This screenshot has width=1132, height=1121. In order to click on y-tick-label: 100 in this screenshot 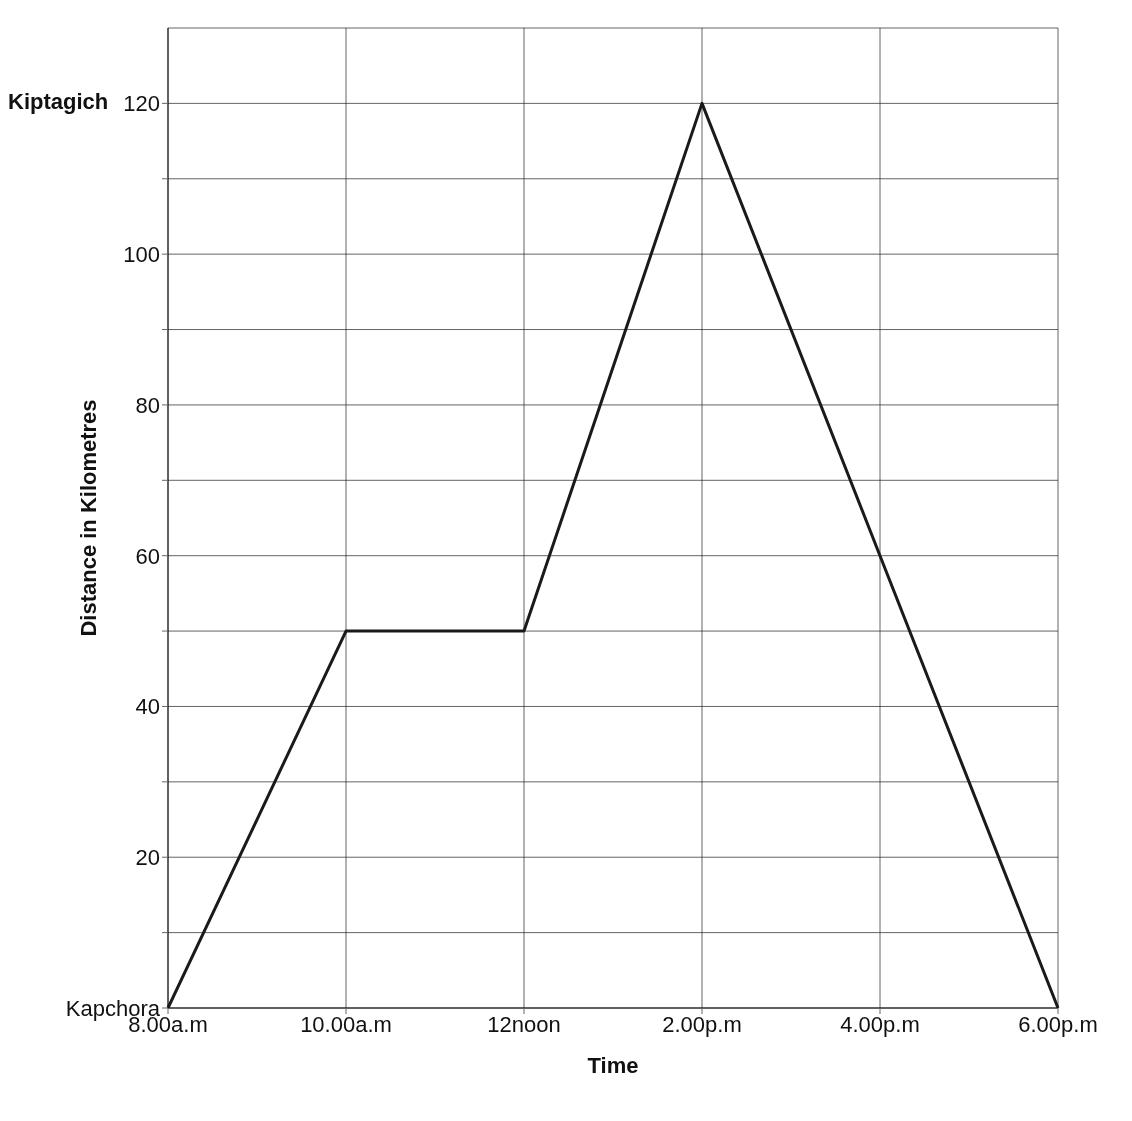, I will do `click(141, 254)`.